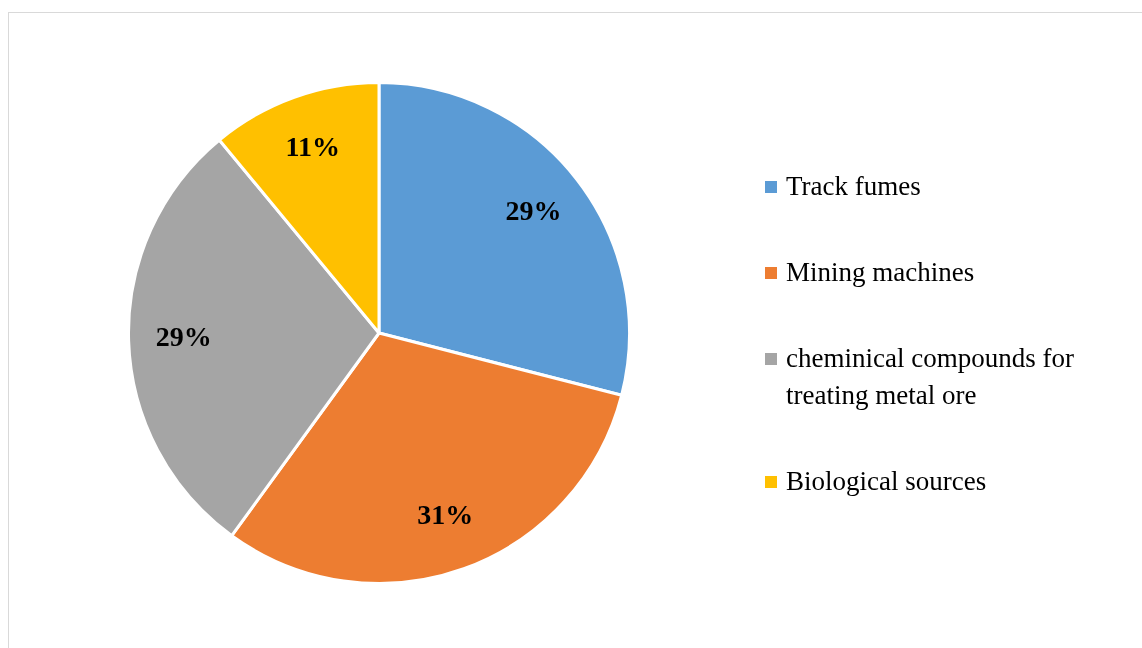 The height and width of the screenshot is (648, 1142). I want to click on data-label: 31%, so click(445, 515).